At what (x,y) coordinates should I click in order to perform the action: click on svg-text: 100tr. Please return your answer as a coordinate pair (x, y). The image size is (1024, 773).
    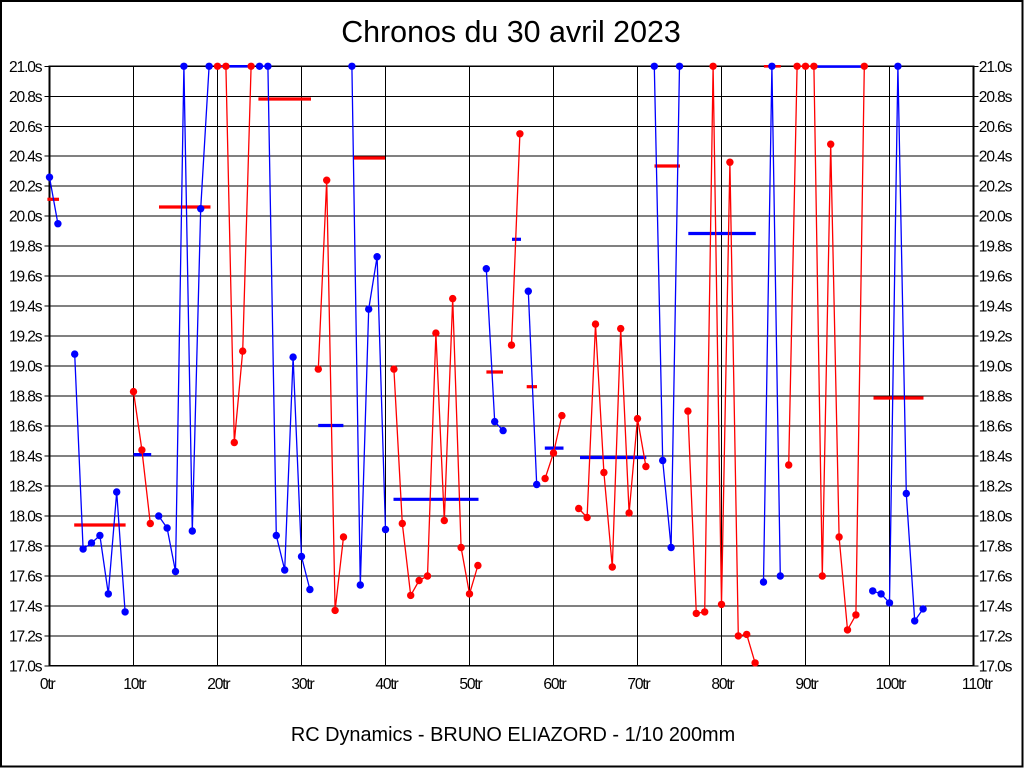
    Looking at the image, I should click on (891, 684).